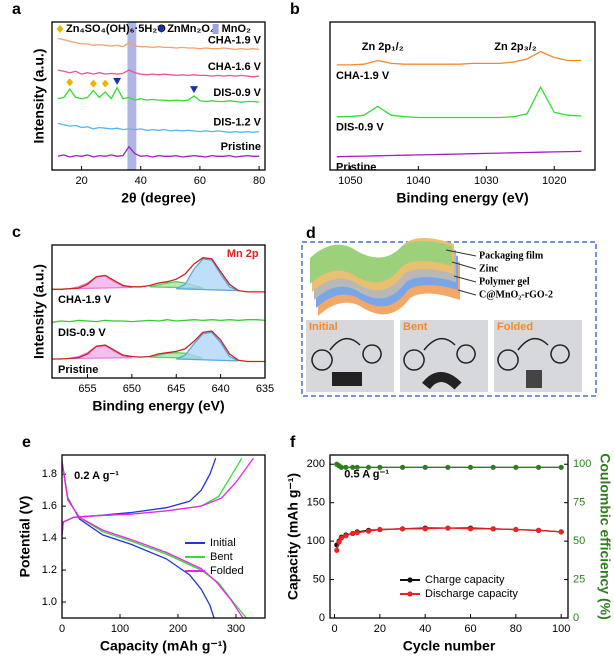 The height and width of the screenshot is (665, 614). What do you see at coordinates (25, 537) in the screenshot?
I see `y-axis-label: Potential (V)` at bounding box center [25, 537].